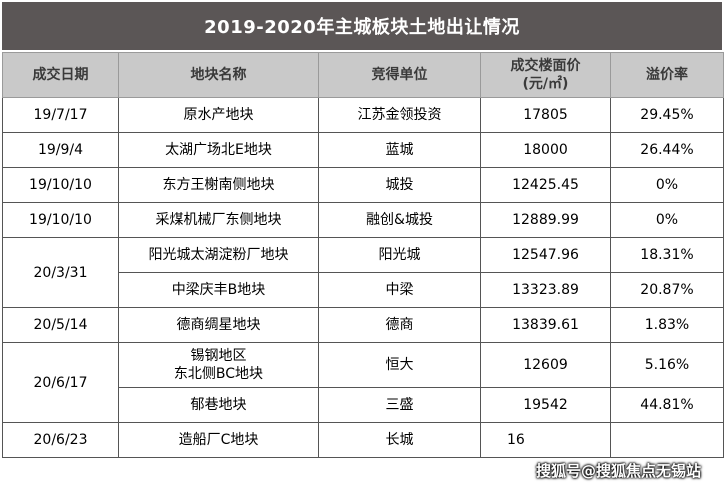 The image size is (726, 491). What do you see at coordinates (399, 115) in the screenshot?
I see `cell-buyer: 江苏金领投资` at bounding box center [399, 115].